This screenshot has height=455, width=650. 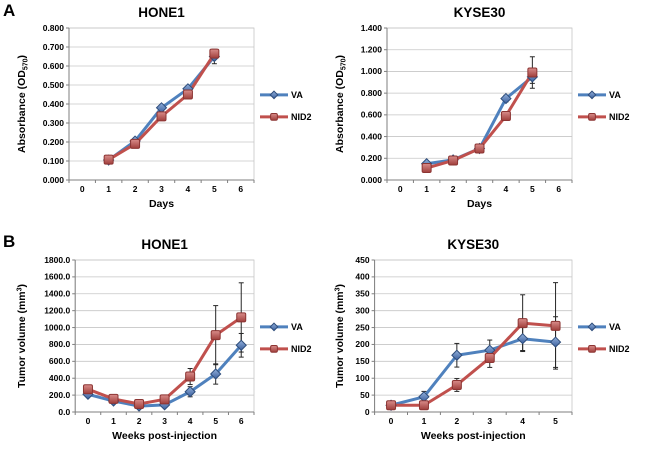 What do you see at coordinates (372, 28) in the screenshot?
I see `y-tick-label: 1.400` at bounding box center [372, 28].